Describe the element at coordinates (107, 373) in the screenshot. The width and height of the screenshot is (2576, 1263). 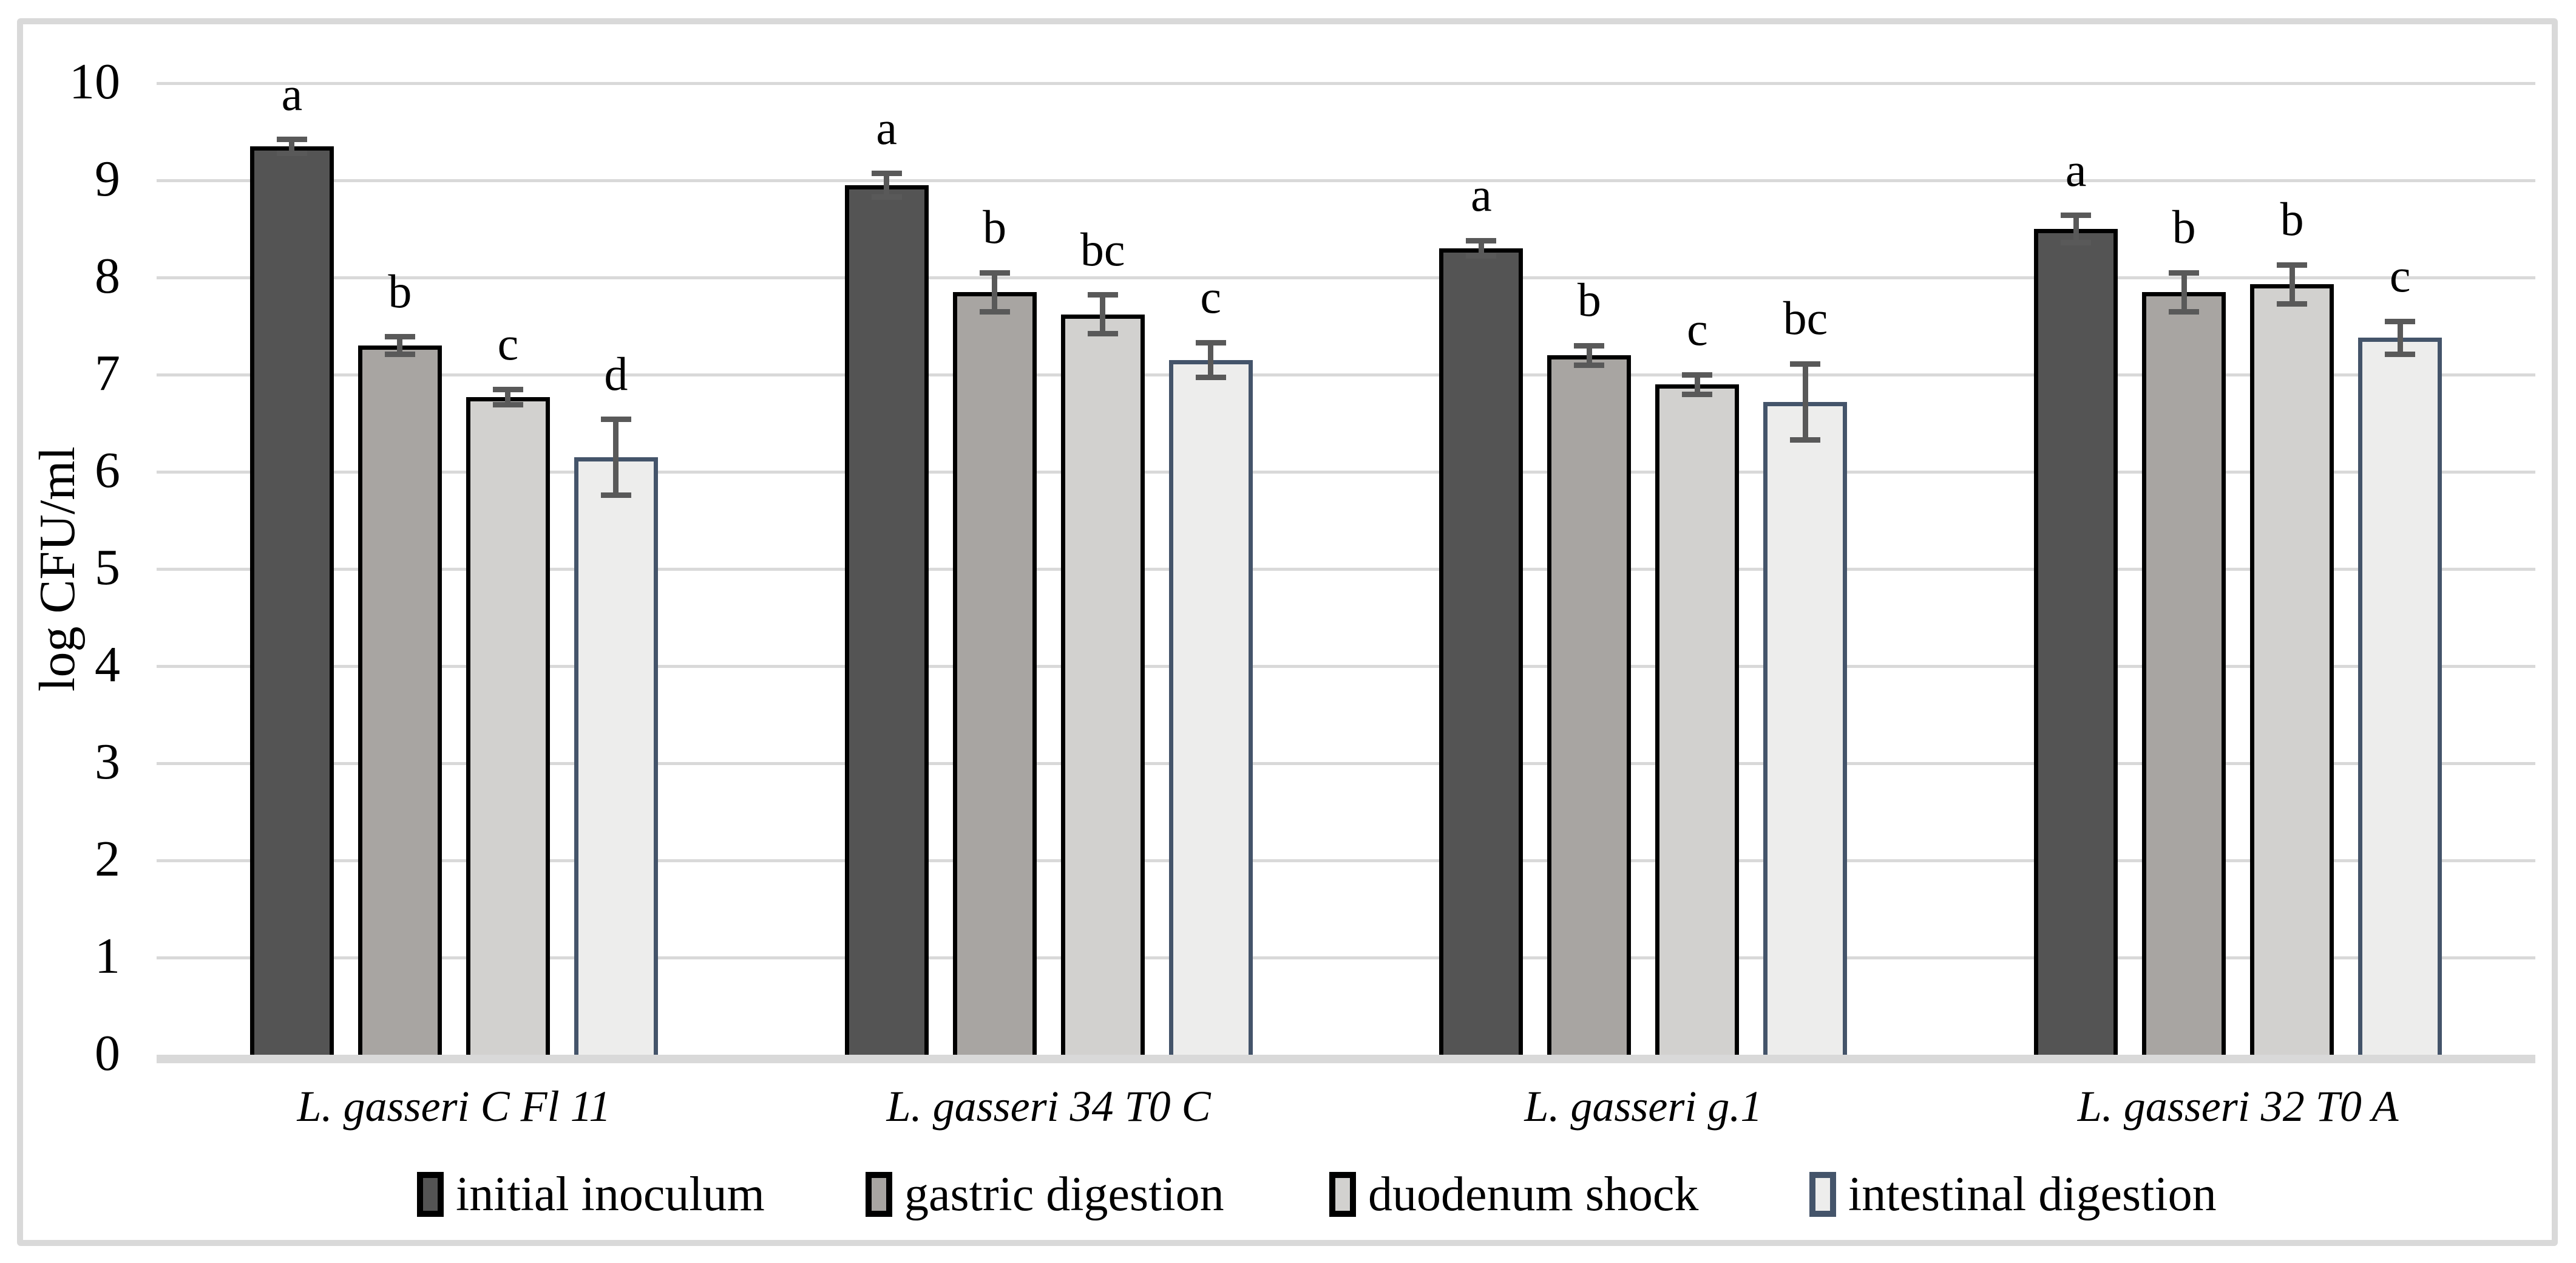
I see `y-tick-label: 7` at that location.